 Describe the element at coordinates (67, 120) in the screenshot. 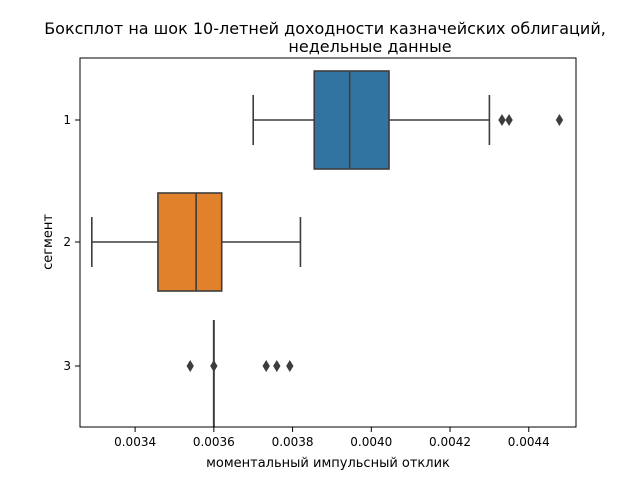

I see `y-tick-label: 1` at that location.